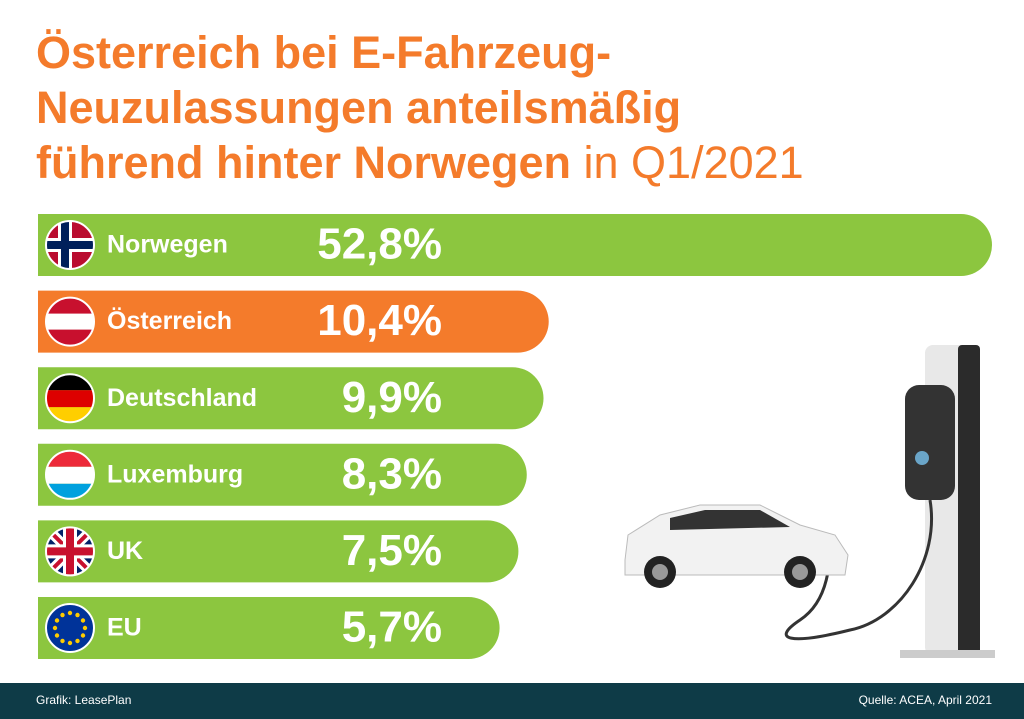 Image resolution: width=1024 pixels, height=719 pixels. Describe the element at coordinates (175, 474) in the screenshot. I see `category-label: Luxemburg` at that location.